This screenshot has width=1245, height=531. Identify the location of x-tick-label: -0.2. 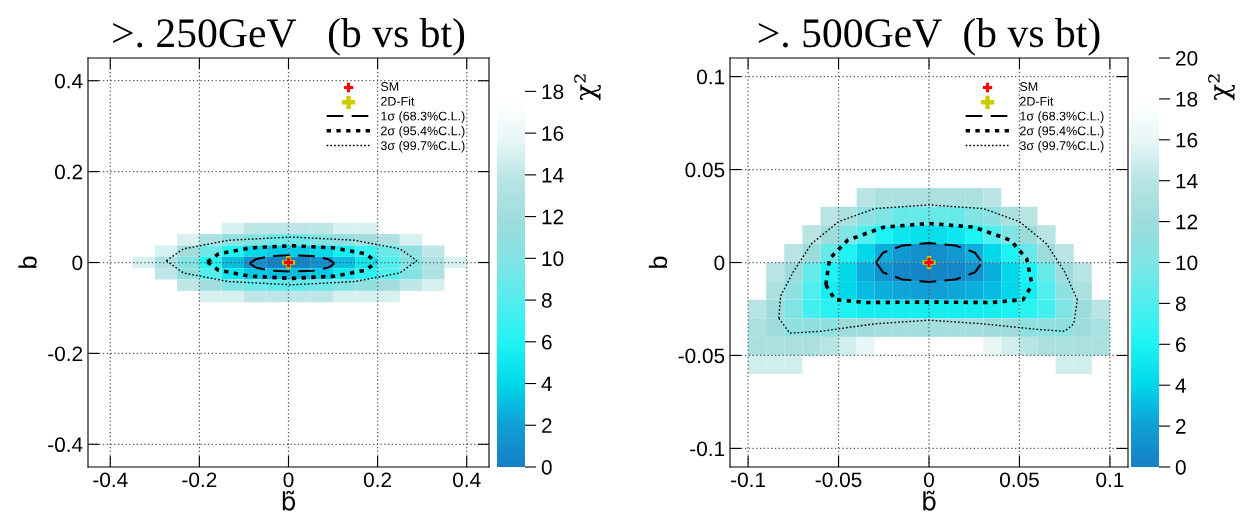
(199, 480).